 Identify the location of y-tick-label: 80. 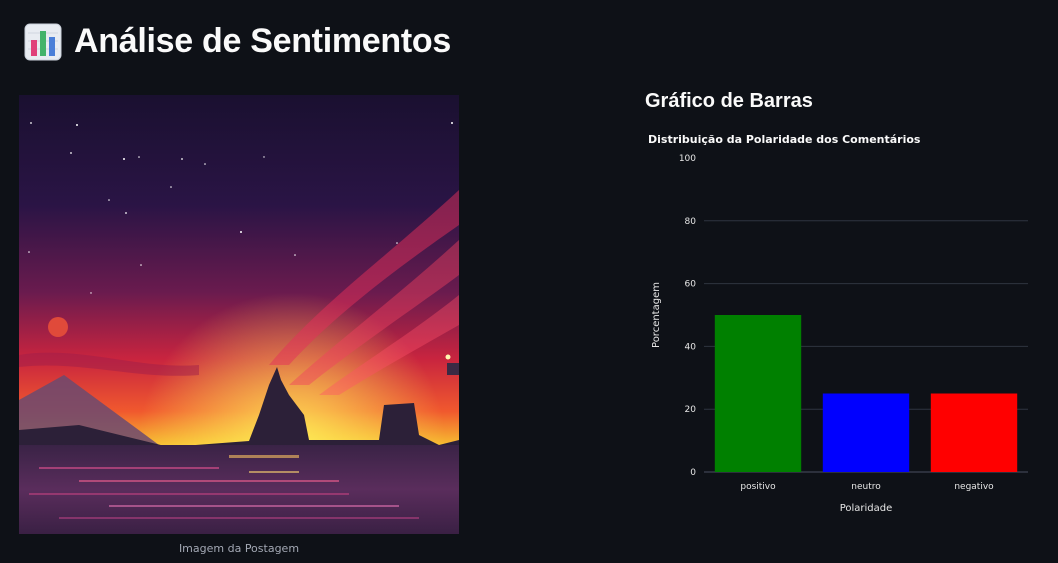
(691, 222).